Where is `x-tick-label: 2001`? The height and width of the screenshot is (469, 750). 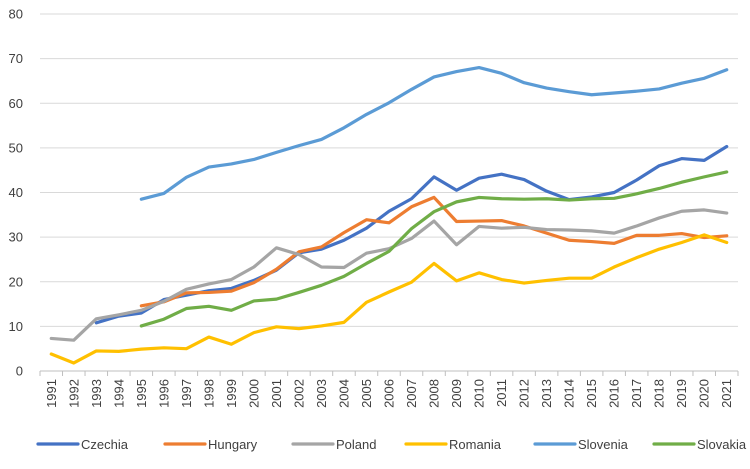
x-tick-label: 2001 is located at coordinates (276, 393).